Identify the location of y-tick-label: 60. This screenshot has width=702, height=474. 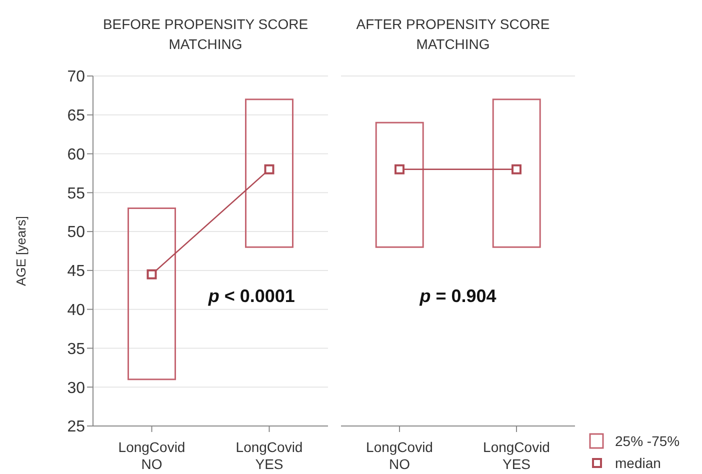
(76, 155).